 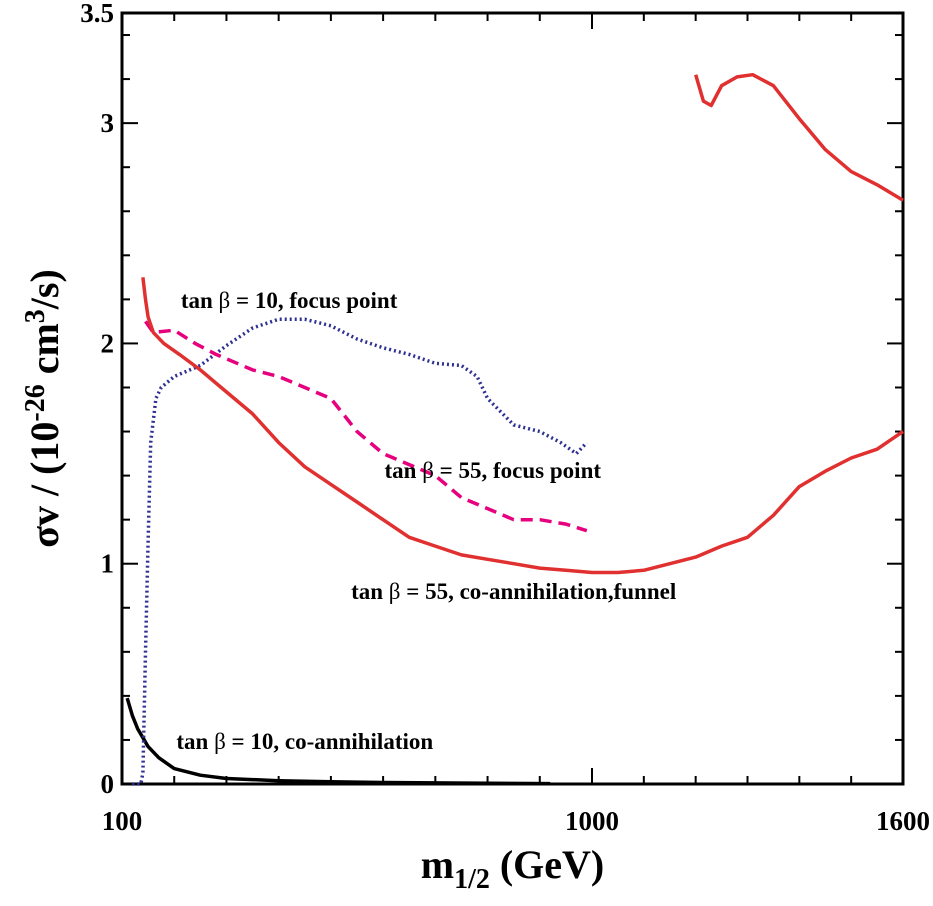 I want to click on y-axis-title: σv / (10-26 cm3/s), so click(x=43, y=408).